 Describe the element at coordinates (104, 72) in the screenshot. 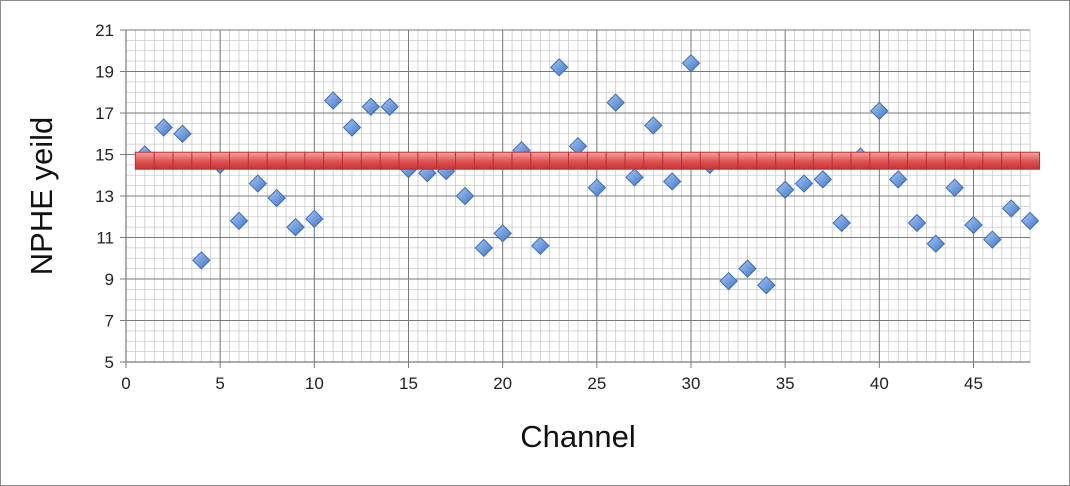

I see `y-tick-label: 19` at that location.